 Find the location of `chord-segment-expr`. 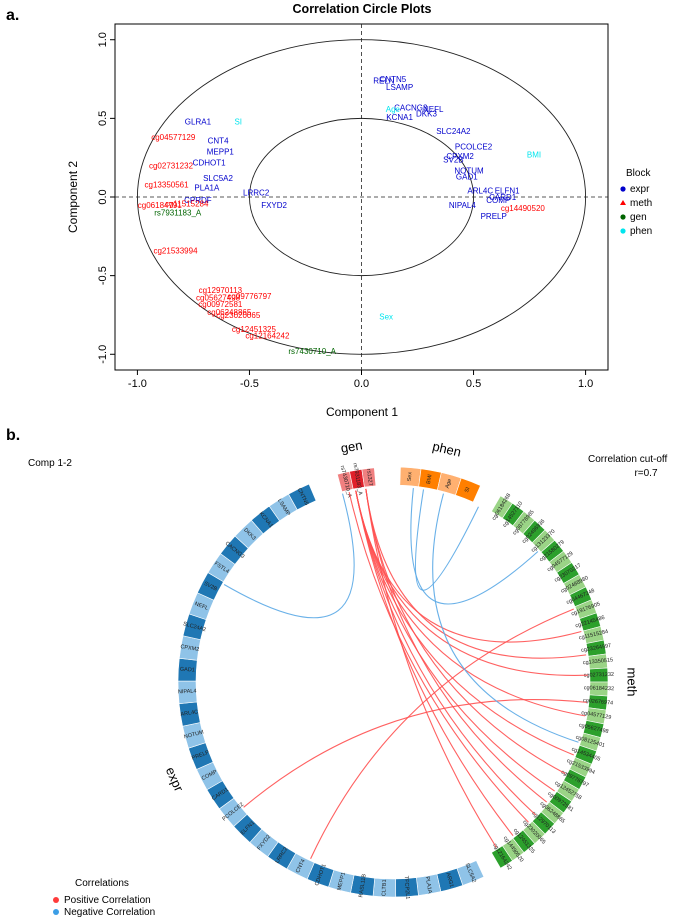

chord-segment-expr is located at coordinates (302, 497).